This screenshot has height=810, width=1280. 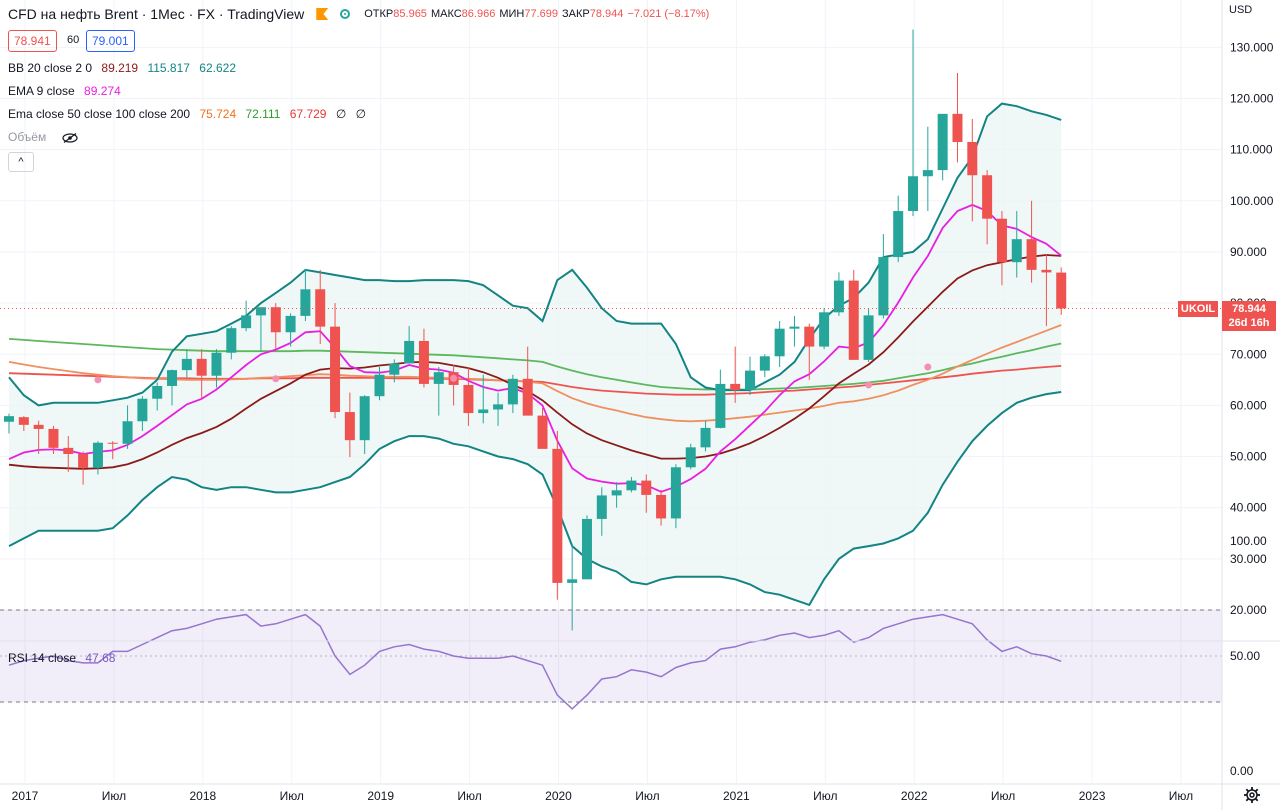 What do you see at coordinates (69, 137) in the screenshot?
I see `eye-off-icon` at bounding box center [69, 137].